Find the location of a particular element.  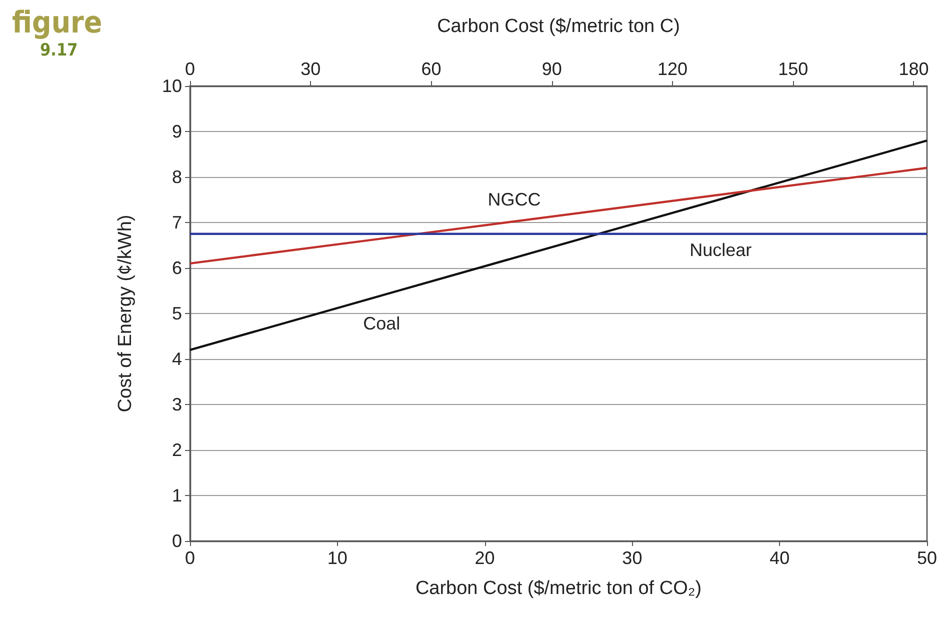

y-tick-label: 1 is located at coordinates (177, 496).